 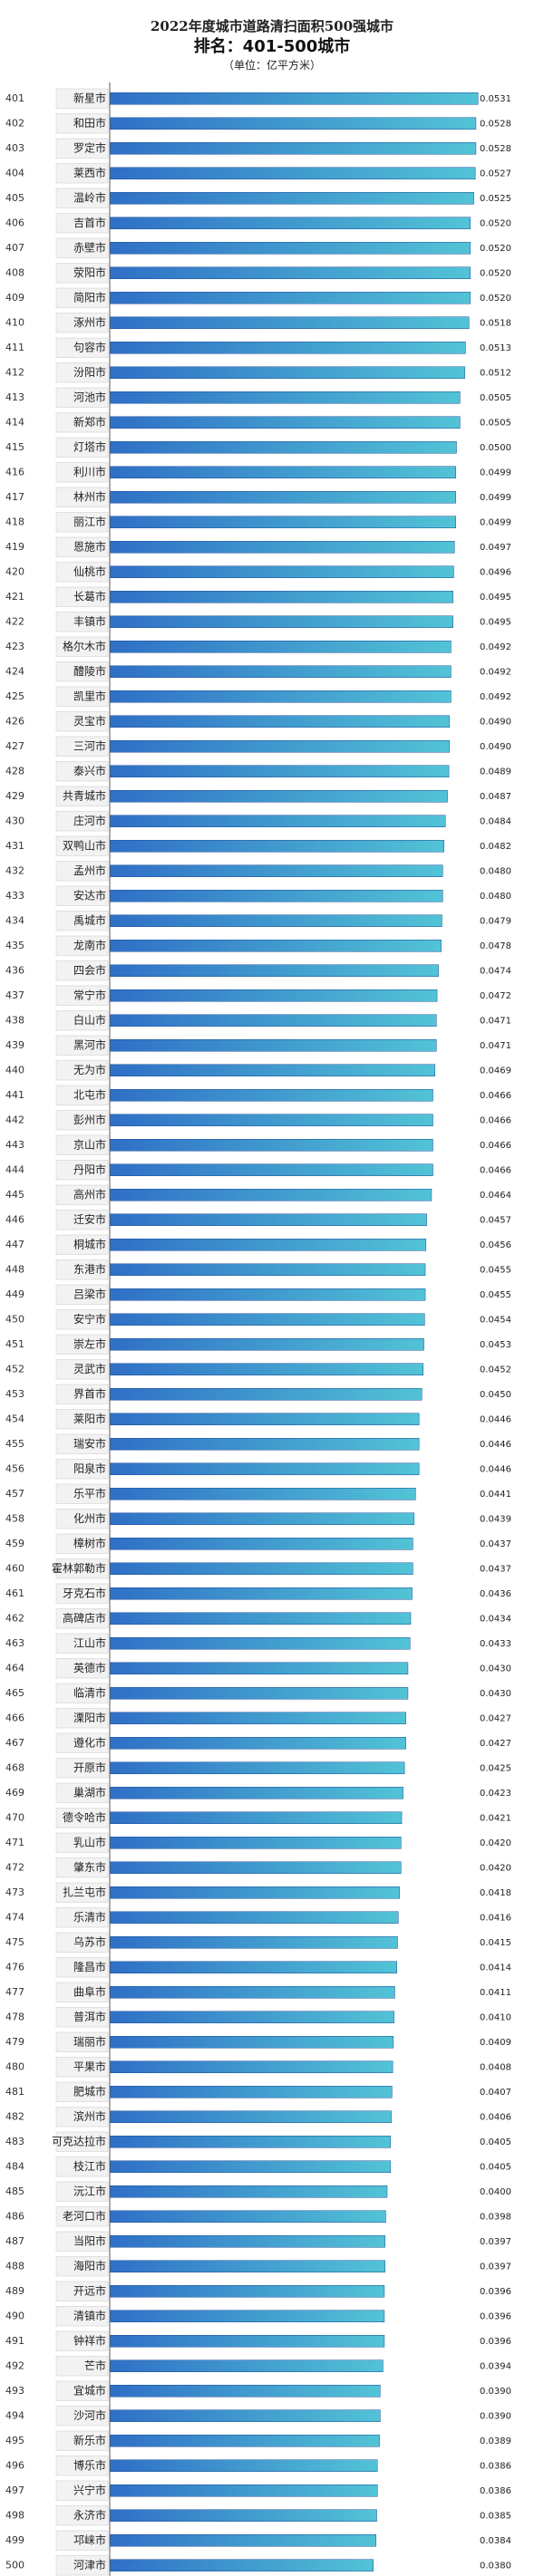 I want to click on data-label: 0.0425, so click(x=495, y=1768).